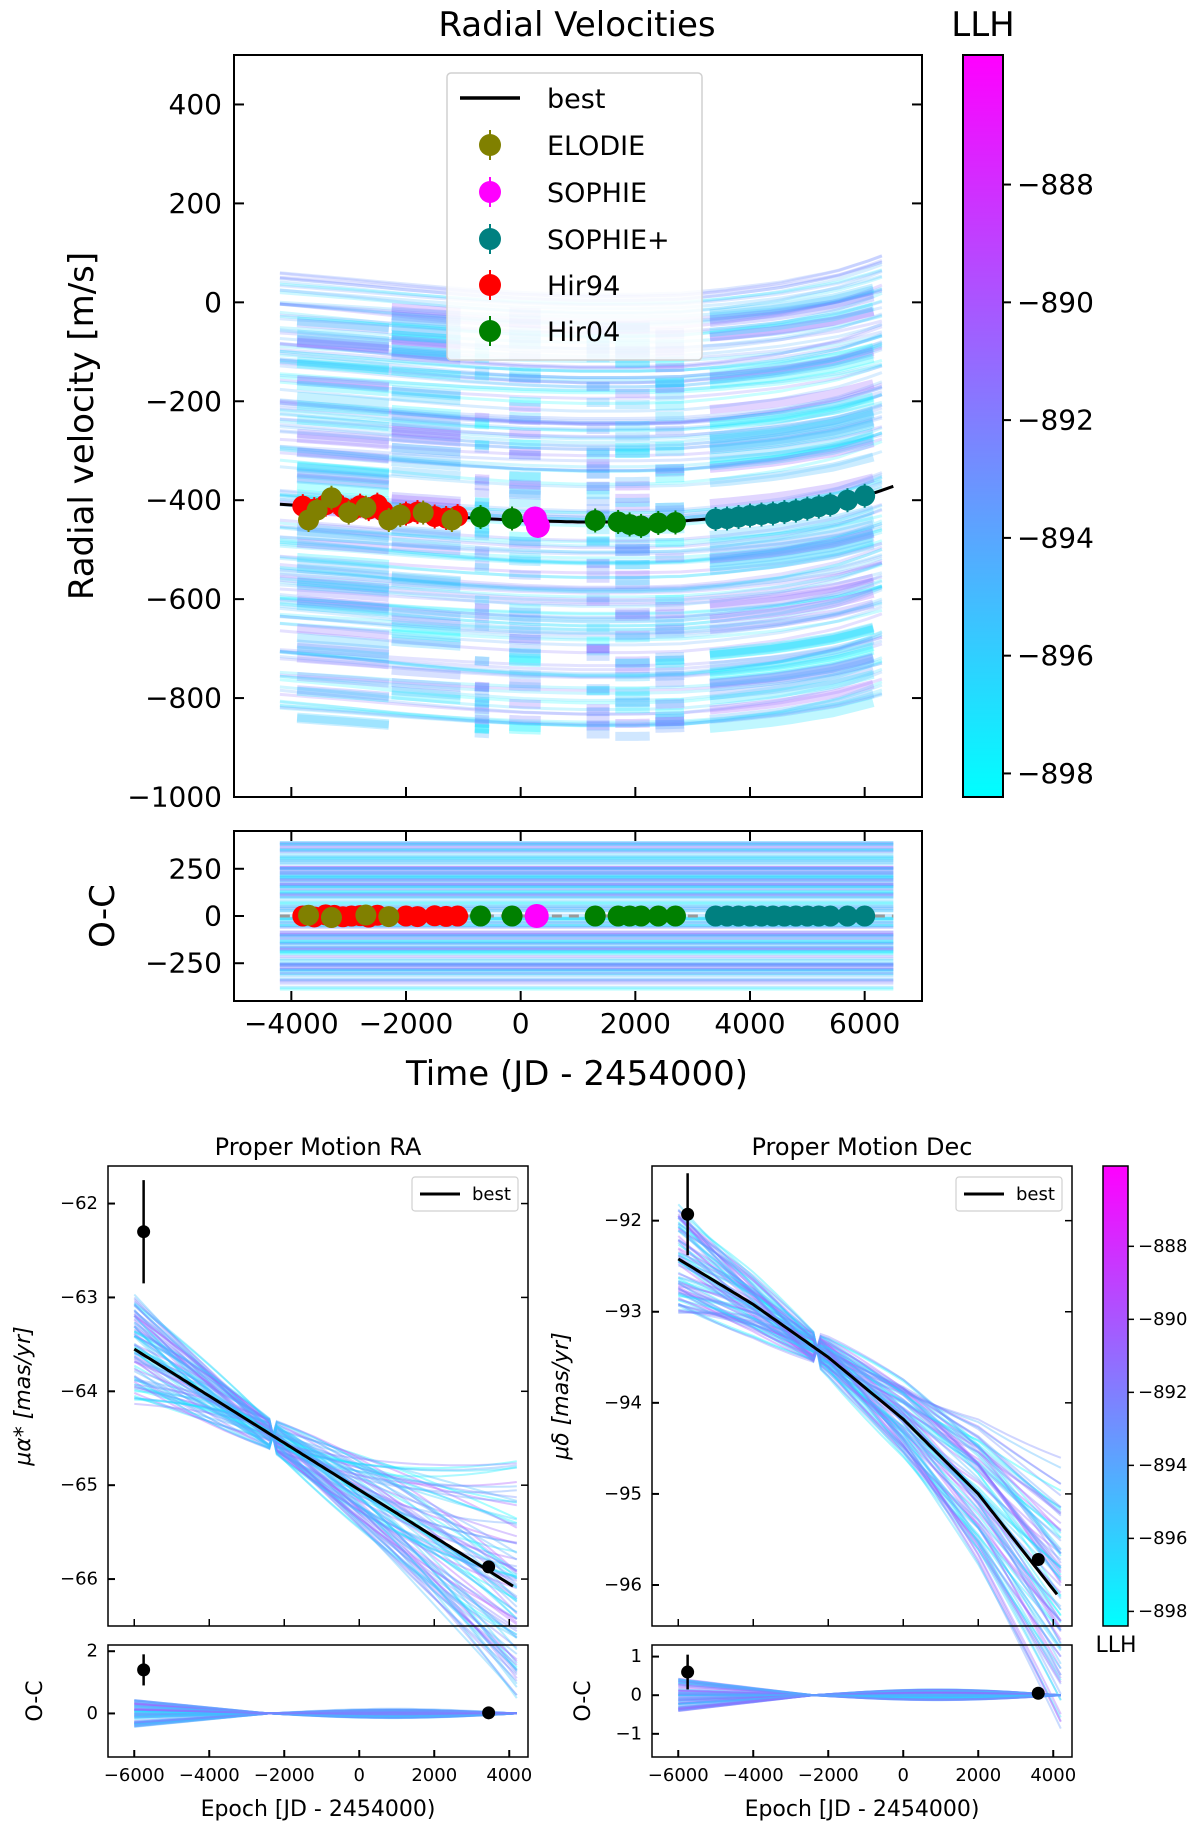 This screenshot has width=1200, height=1824. I want to click on pm-ra-x-ticks: −6000 −4000 −2000 0 2000 4000, so click(318, 1702).